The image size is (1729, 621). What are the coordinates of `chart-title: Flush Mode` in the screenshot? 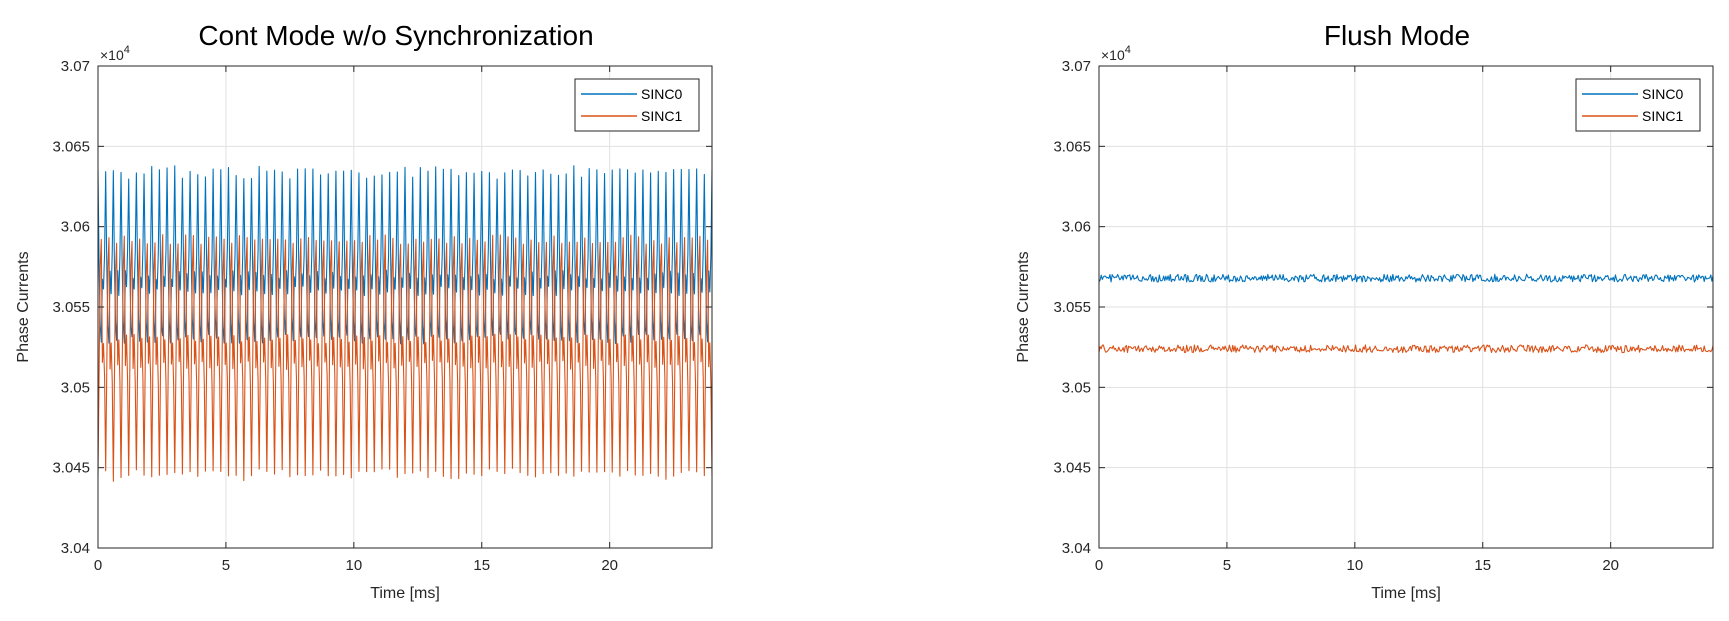 It's located at (1397, 35).